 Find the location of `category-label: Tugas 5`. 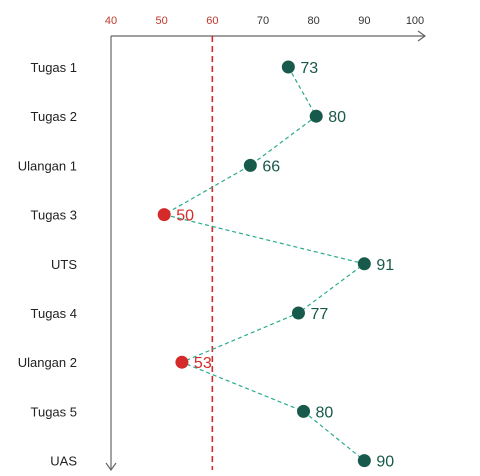

category-label: Tugas 5 is located at coordinates (54, 411).